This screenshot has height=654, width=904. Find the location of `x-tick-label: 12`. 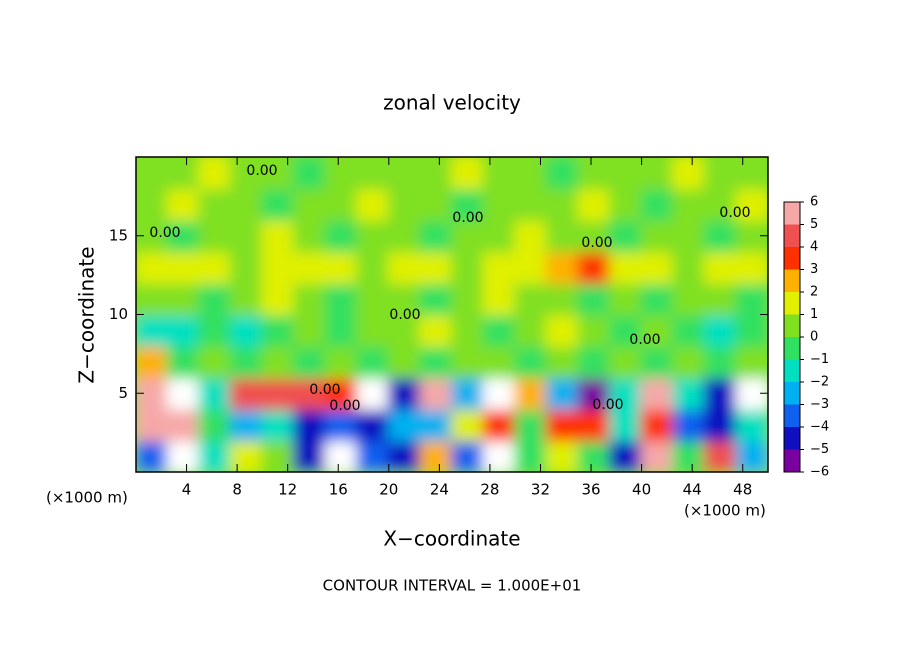

x-tick-label: 12 is located at coordinates (287, 490).